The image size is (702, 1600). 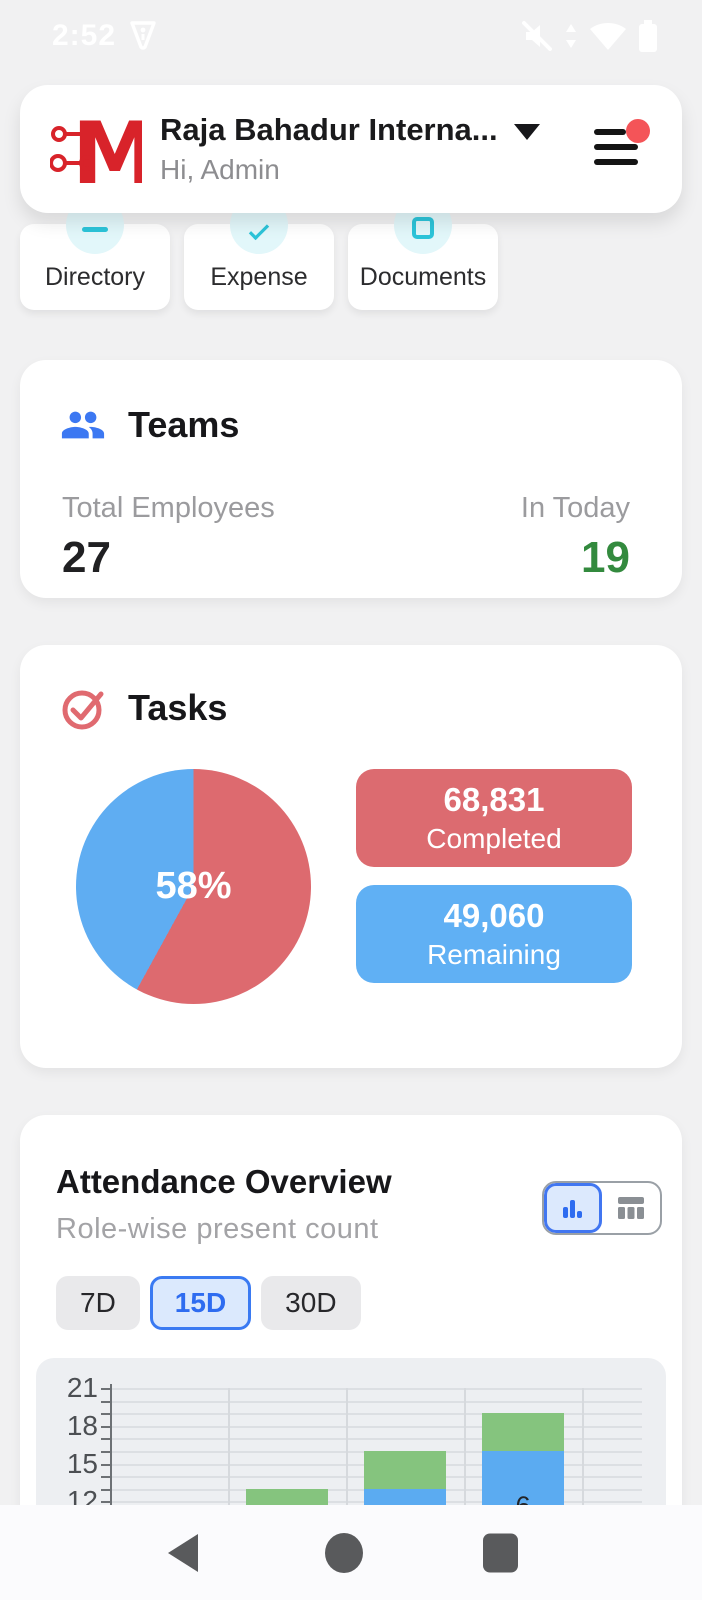 I want to click on svg-text: M, so click(x=107, y=150).